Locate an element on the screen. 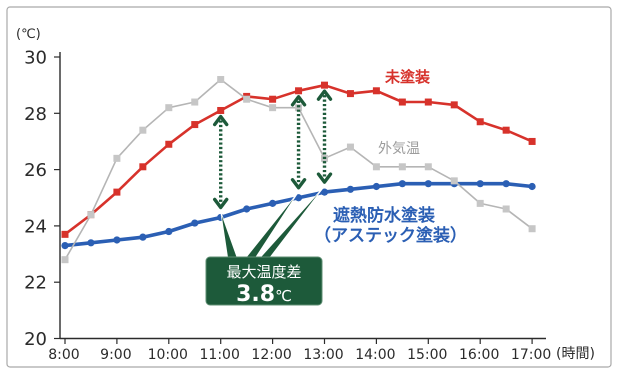 The image size is (618, 374). x-tick-label: 15:00 is located at coordinates (427, 355).